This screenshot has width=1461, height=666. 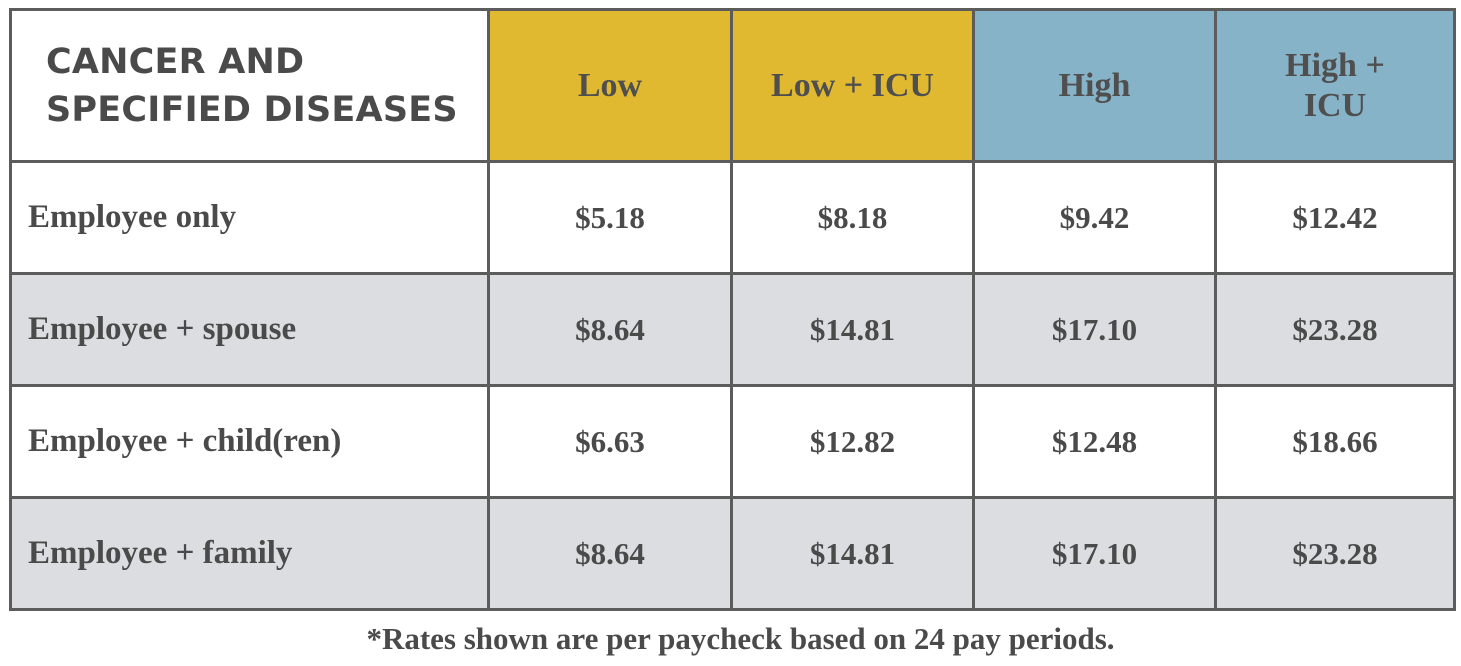 I want to click on table-title-line-1: CANCER AND, so click(x=175, y=61).